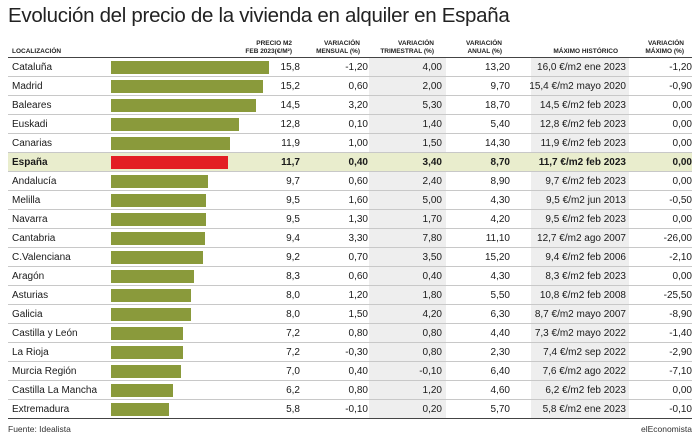 This screenshot has height=438, width=700. I want to click on header-price: PRECIO M2 FEB 2023(€/m²), so click(260, 48).